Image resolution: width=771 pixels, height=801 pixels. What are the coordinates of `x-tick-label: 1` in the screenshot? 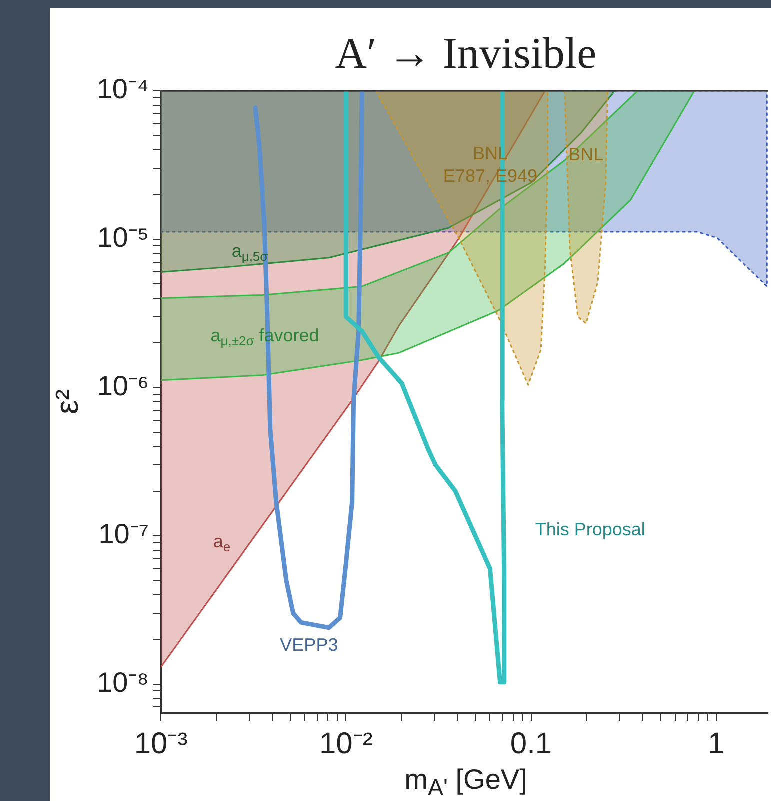 It's located at (716, 743).